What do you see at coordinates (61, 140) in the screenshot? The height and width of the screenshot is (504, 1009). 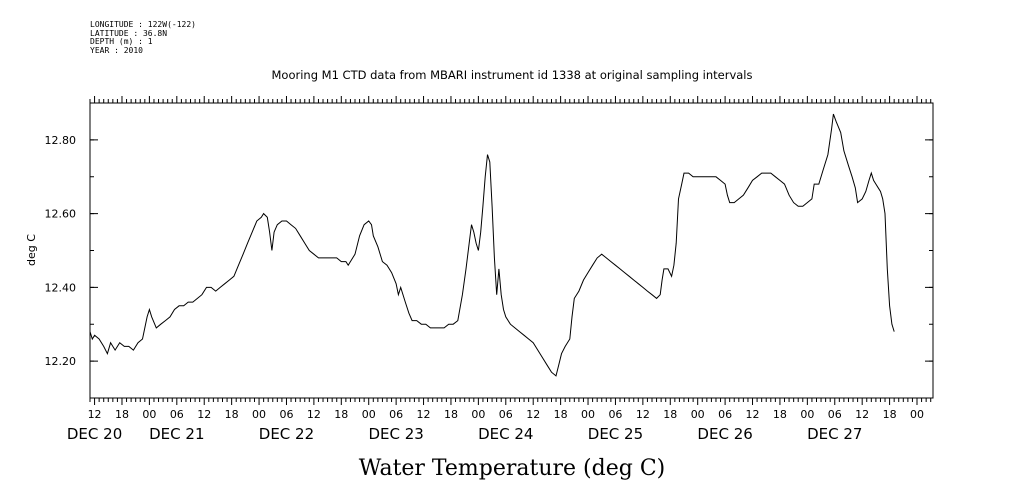 I see `y-tick-label: 12.80` at bounding box center [61, 140].